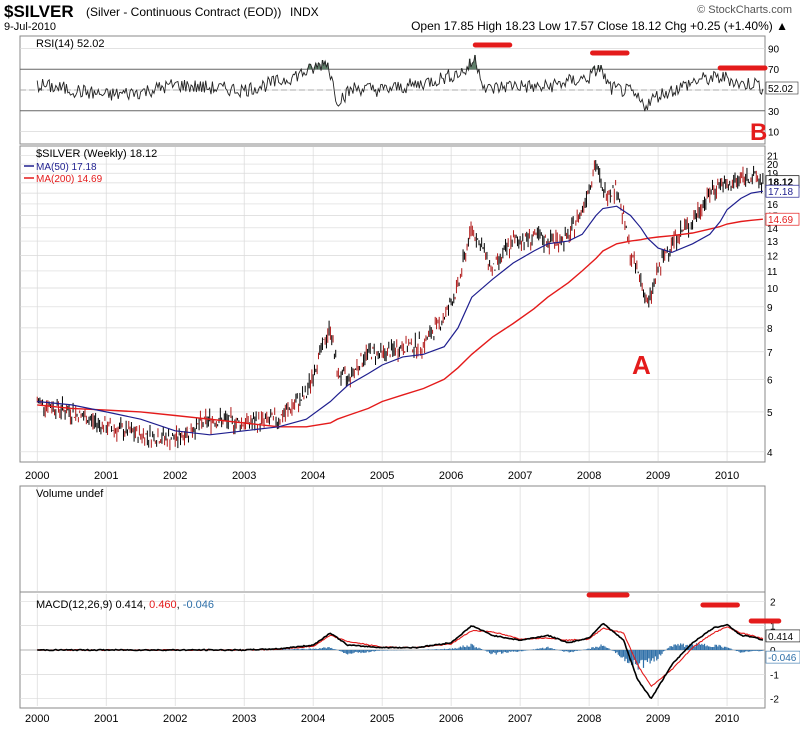  What do you see at coordinates (770, 353) in the screenshot?
I see `price-axis-tick: 7` at bounding box center [770, 353].